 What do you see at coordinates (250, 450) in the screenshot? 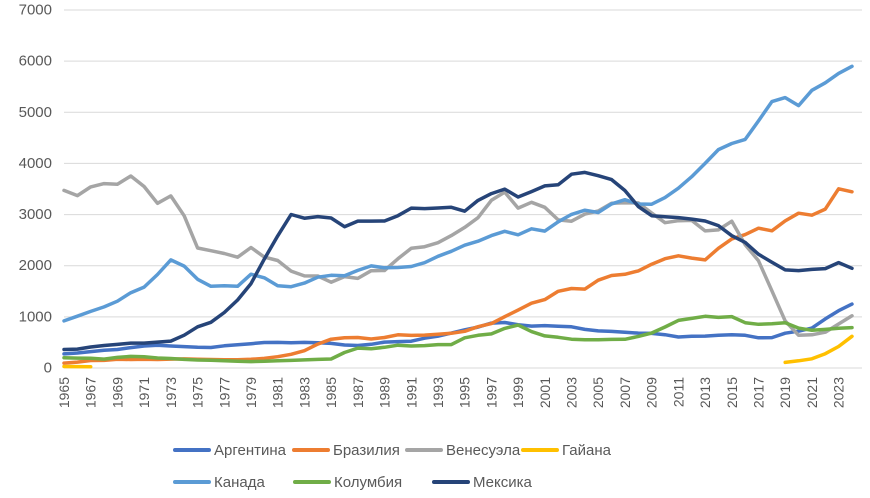
I see `legend-label-argentina: Аргентина` at bounding box center [250, 450].